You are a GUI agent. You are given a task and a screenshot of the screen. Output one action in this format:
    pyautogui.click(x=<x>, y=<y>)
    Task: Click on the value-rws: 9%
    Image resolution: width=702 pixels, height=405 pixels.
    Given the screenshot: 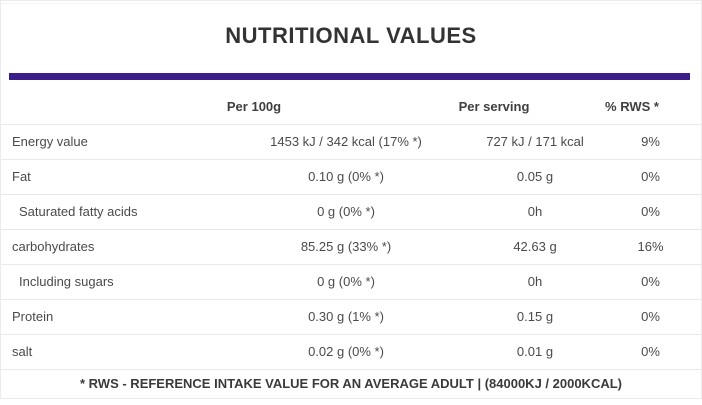 What is the action you would take?
    pyautogui.click(x=650, y=141)
    